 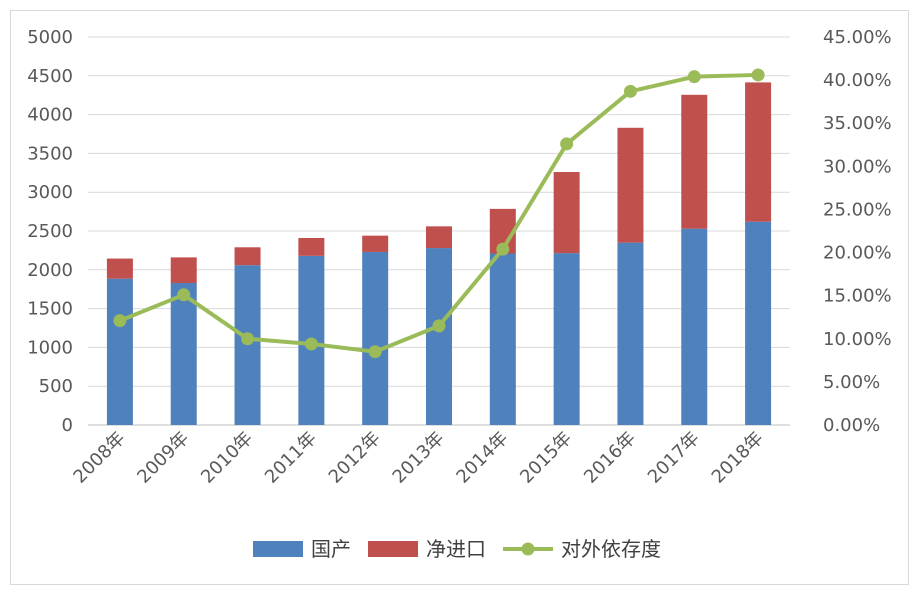 I want to click on y-right-tick-label: 45.00%, so click(x=857, y=37).